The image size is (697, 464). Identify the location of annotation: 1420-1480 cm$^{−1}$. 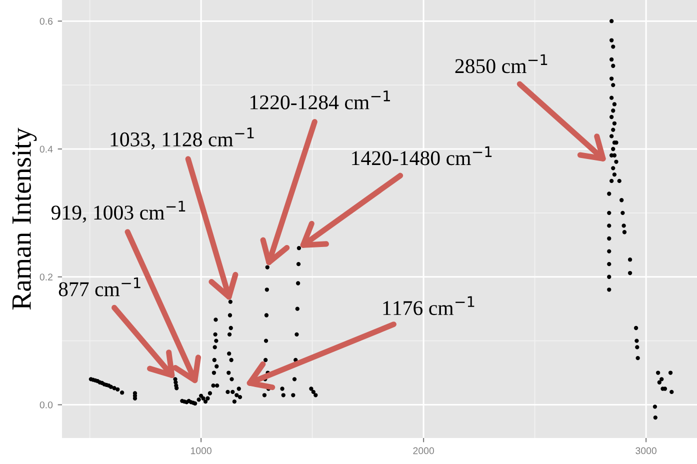
(422, 156).